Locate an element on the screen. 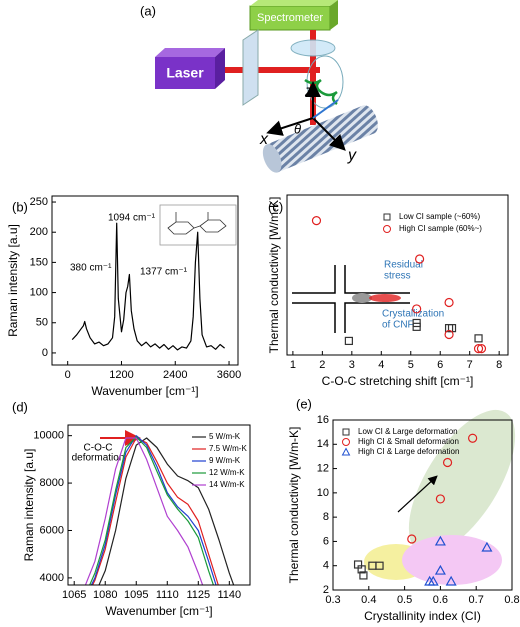  x-axis-label: C-O-C stretching shift [cm⁻¹] is located at coordinates (398, 381).